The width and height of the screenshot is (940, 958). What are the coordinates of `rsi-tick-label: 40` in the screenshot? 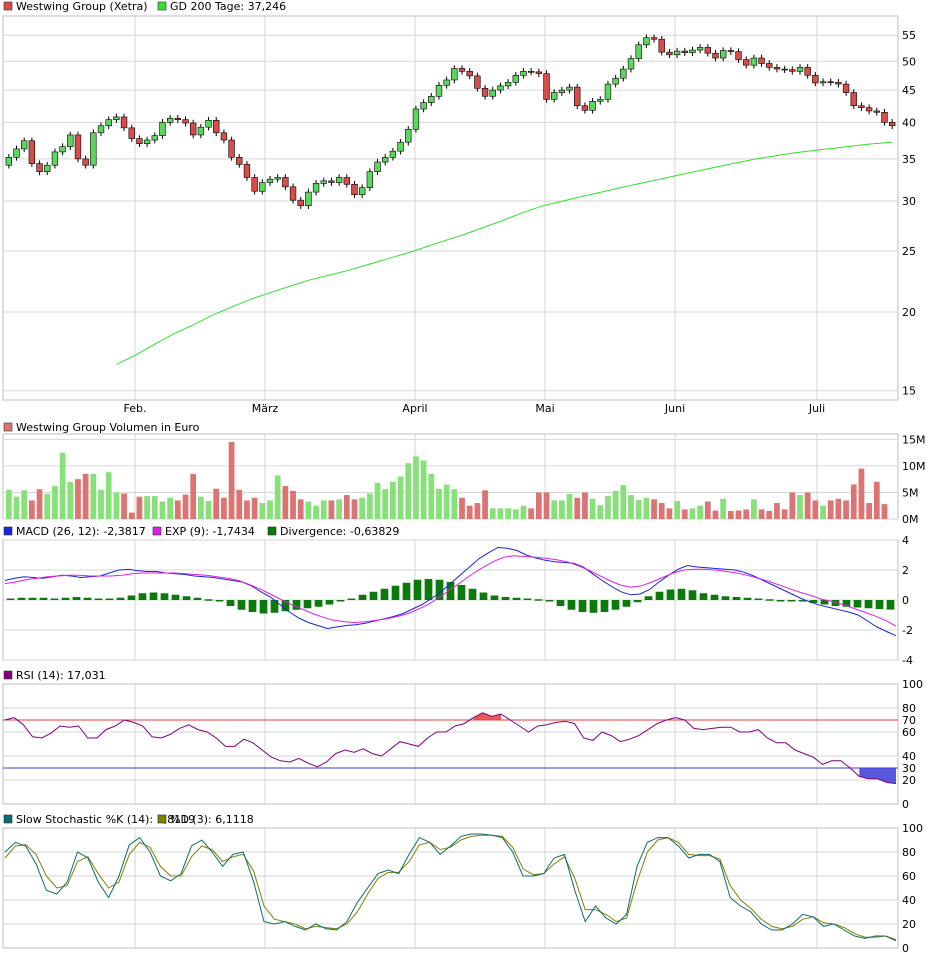 It's located at (909, 756).